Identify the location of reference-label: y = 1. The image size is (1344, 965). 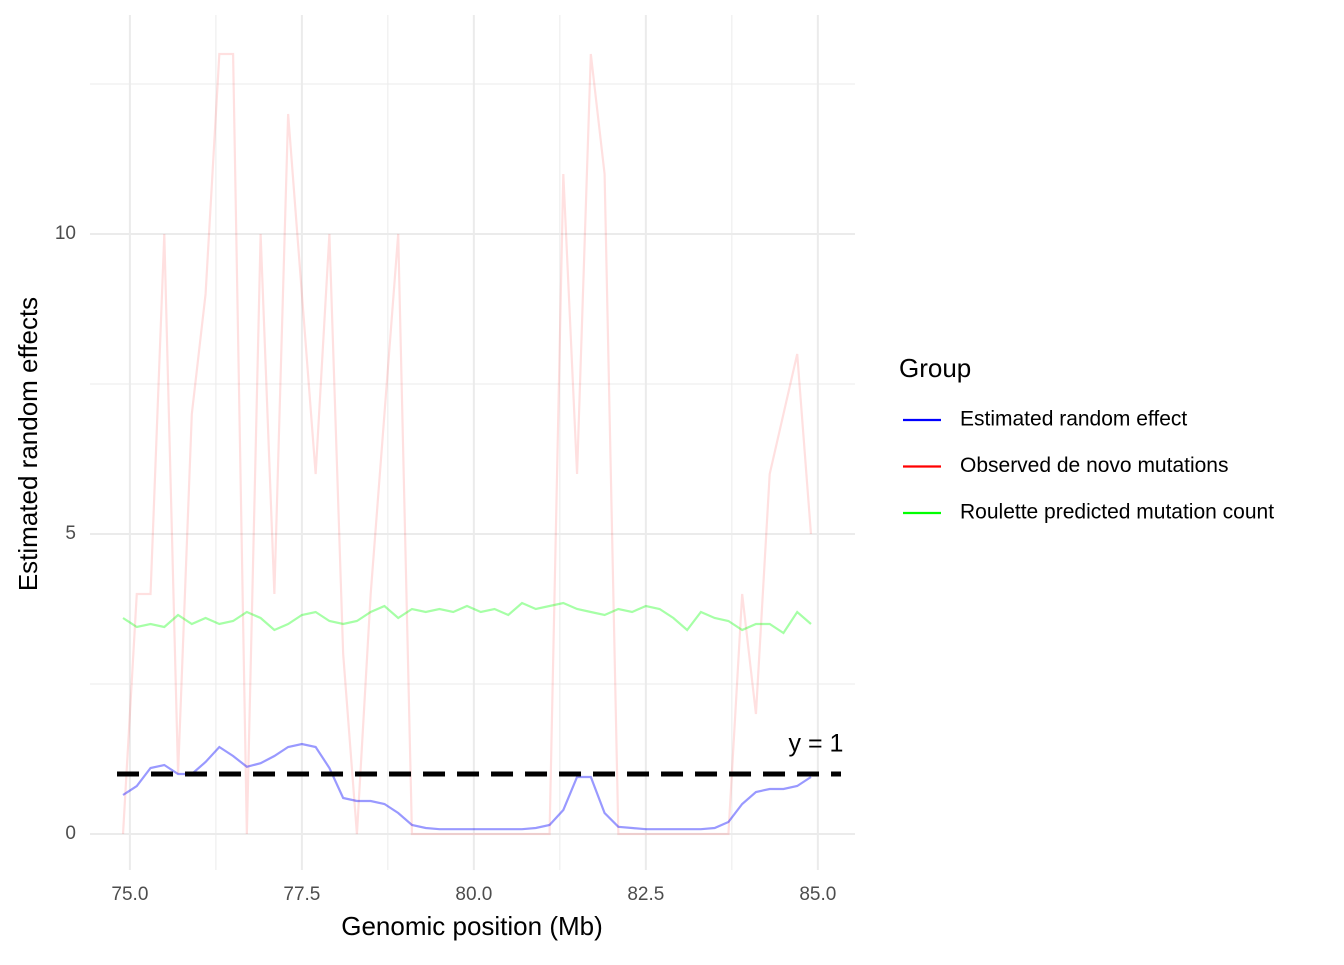
(816, 744).